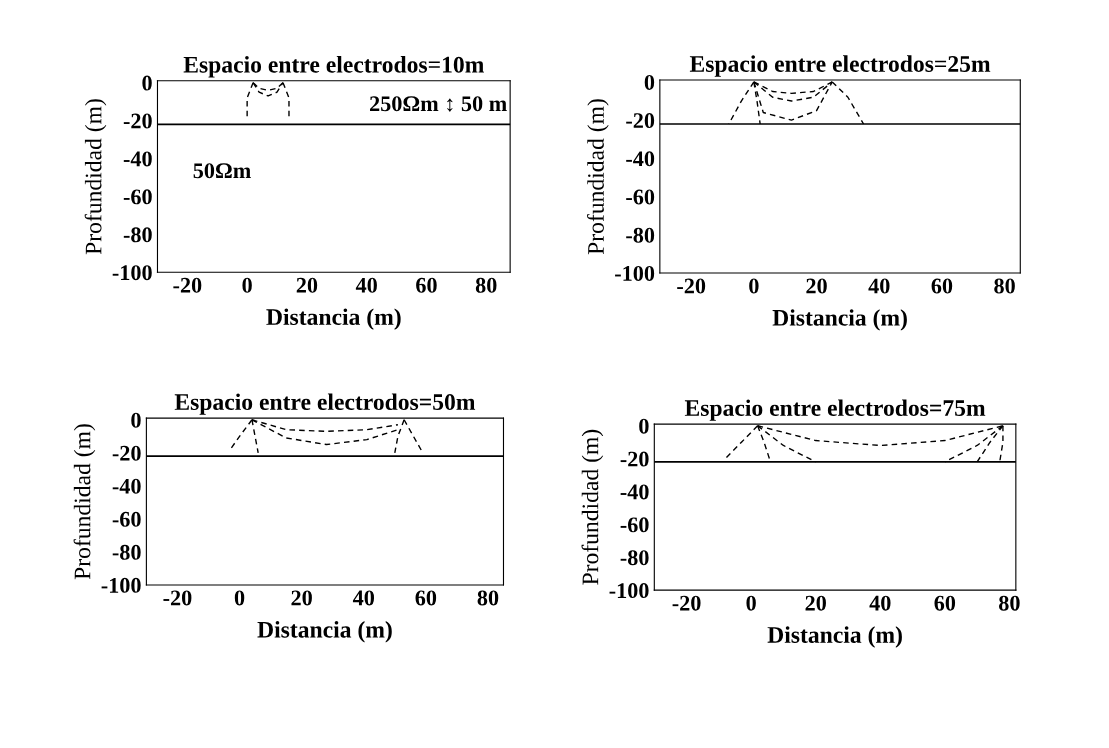 The height and width of the screenshot is (748, 1109). I want to click on chart-title: Espacio entre electrodos=10m, so click(333, 67).